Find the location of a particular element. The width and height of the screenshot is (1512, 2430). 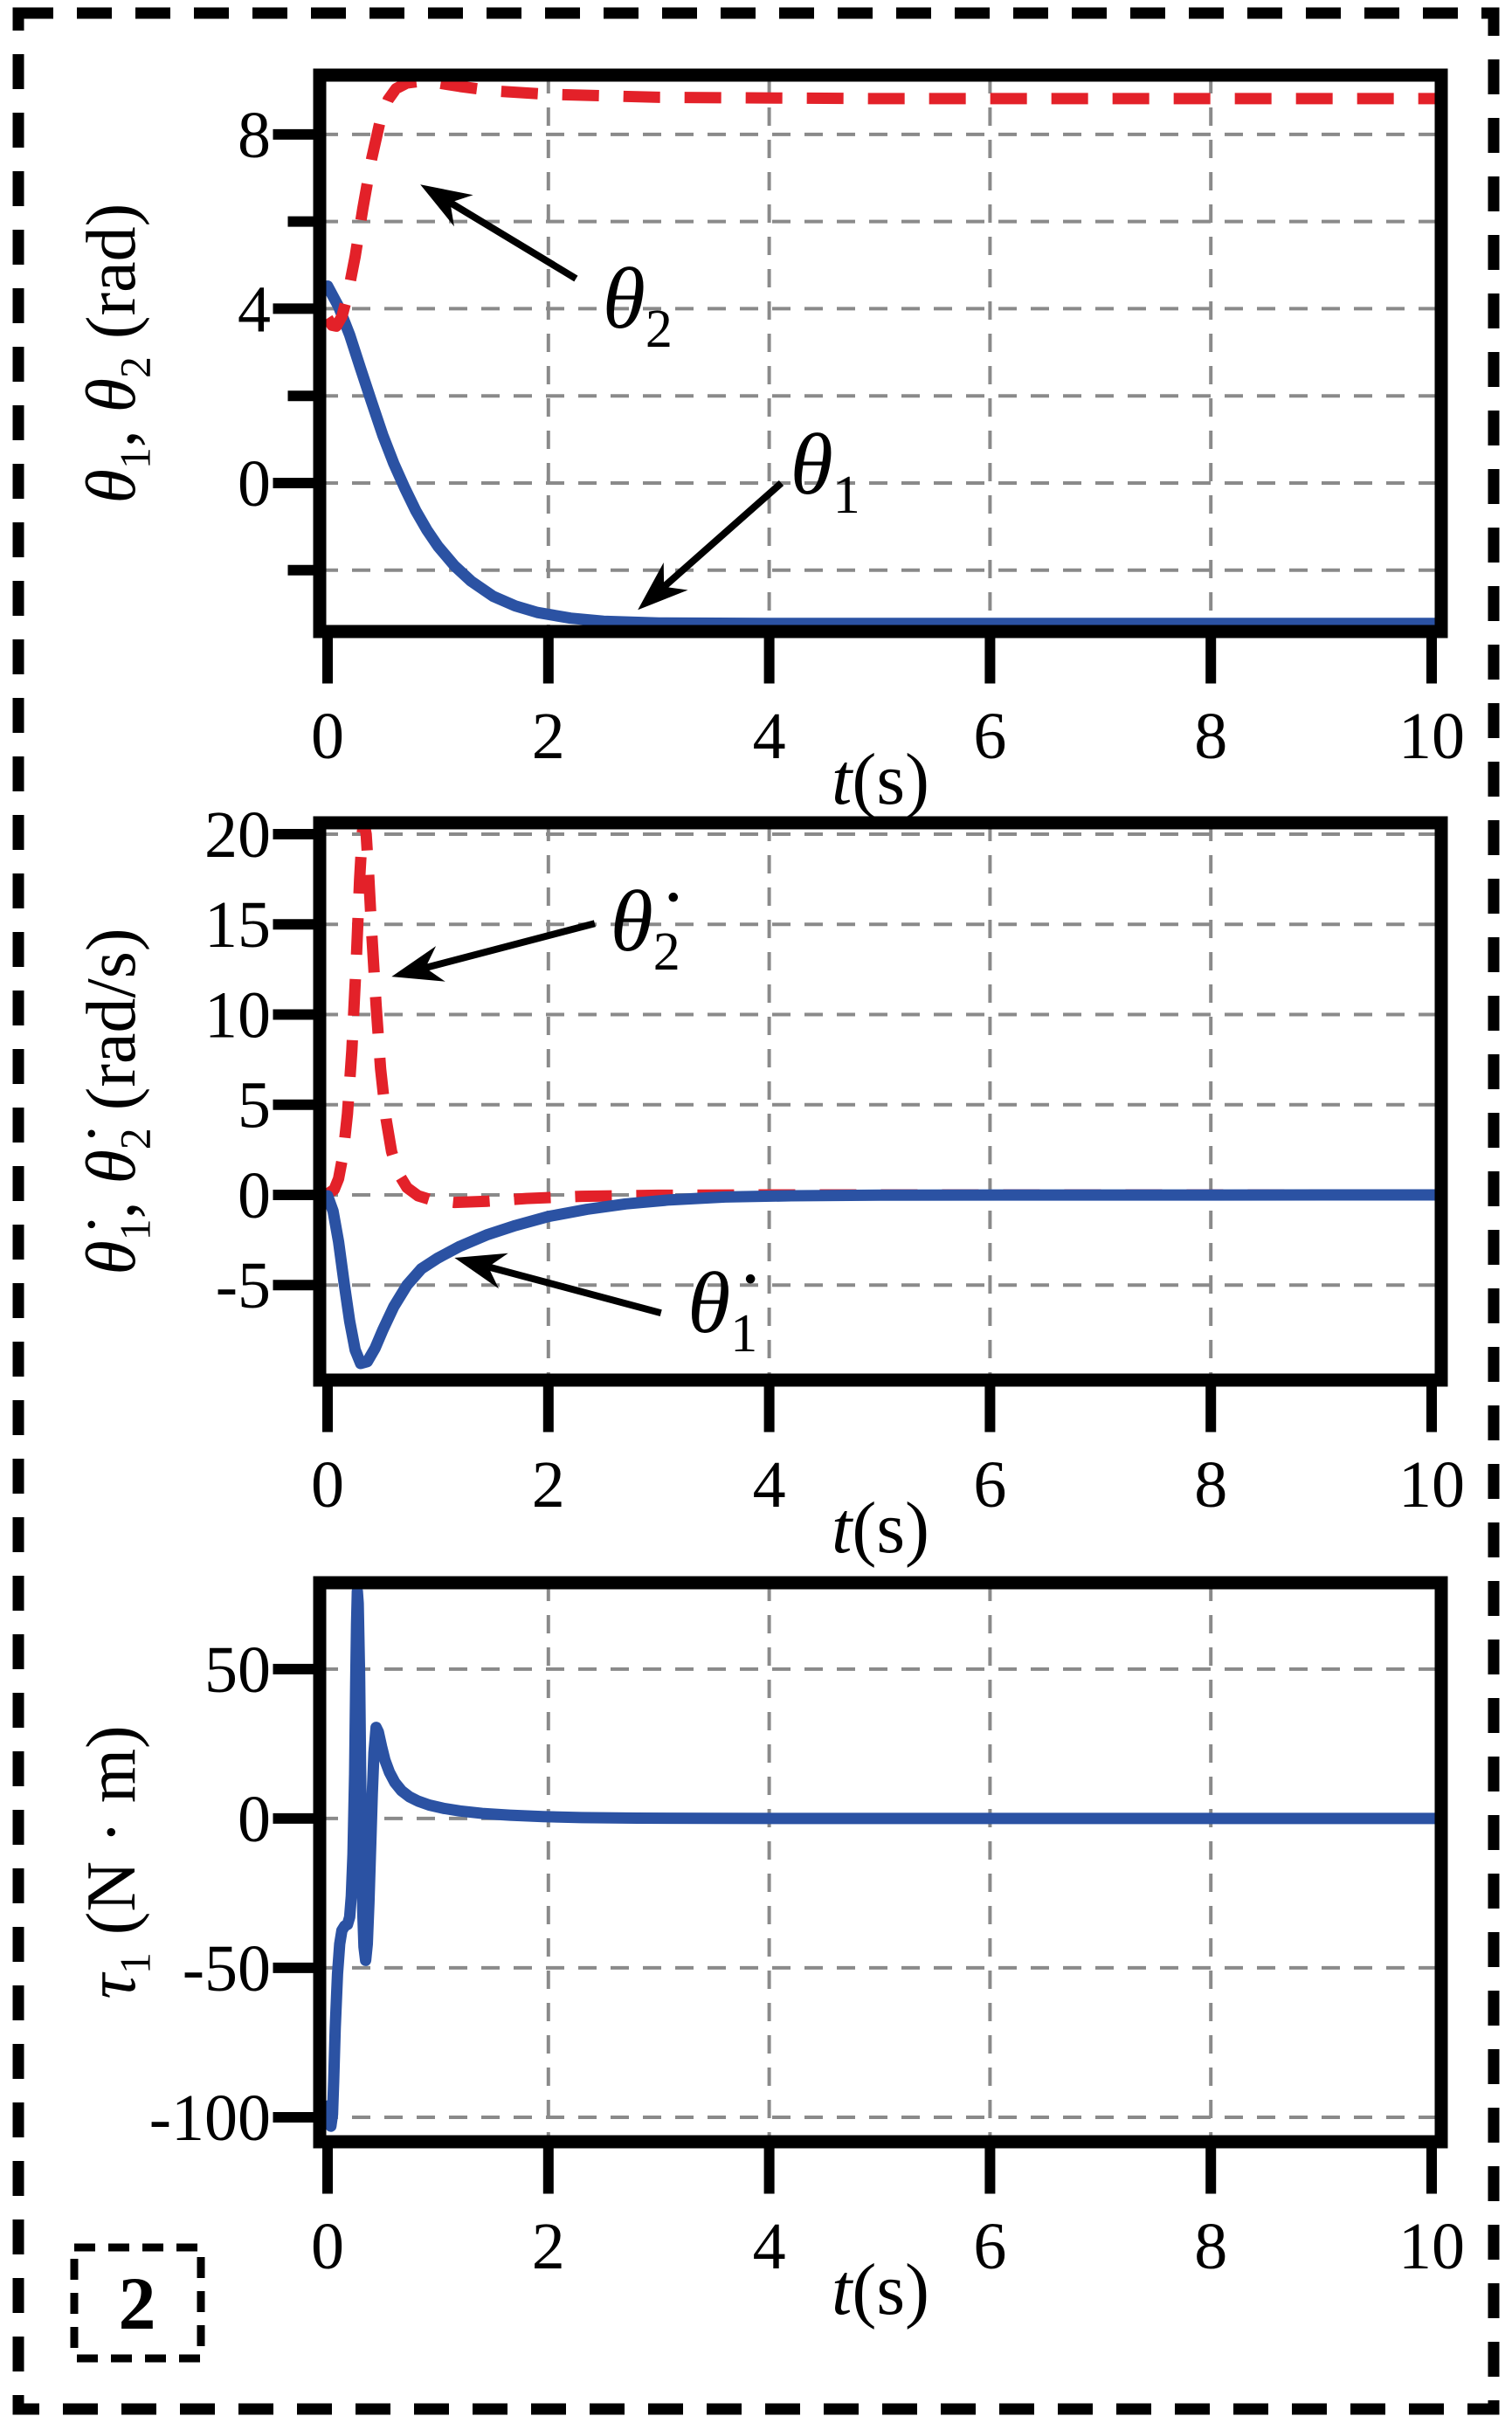

figure-number-border is located at coordinates (137, 2303).